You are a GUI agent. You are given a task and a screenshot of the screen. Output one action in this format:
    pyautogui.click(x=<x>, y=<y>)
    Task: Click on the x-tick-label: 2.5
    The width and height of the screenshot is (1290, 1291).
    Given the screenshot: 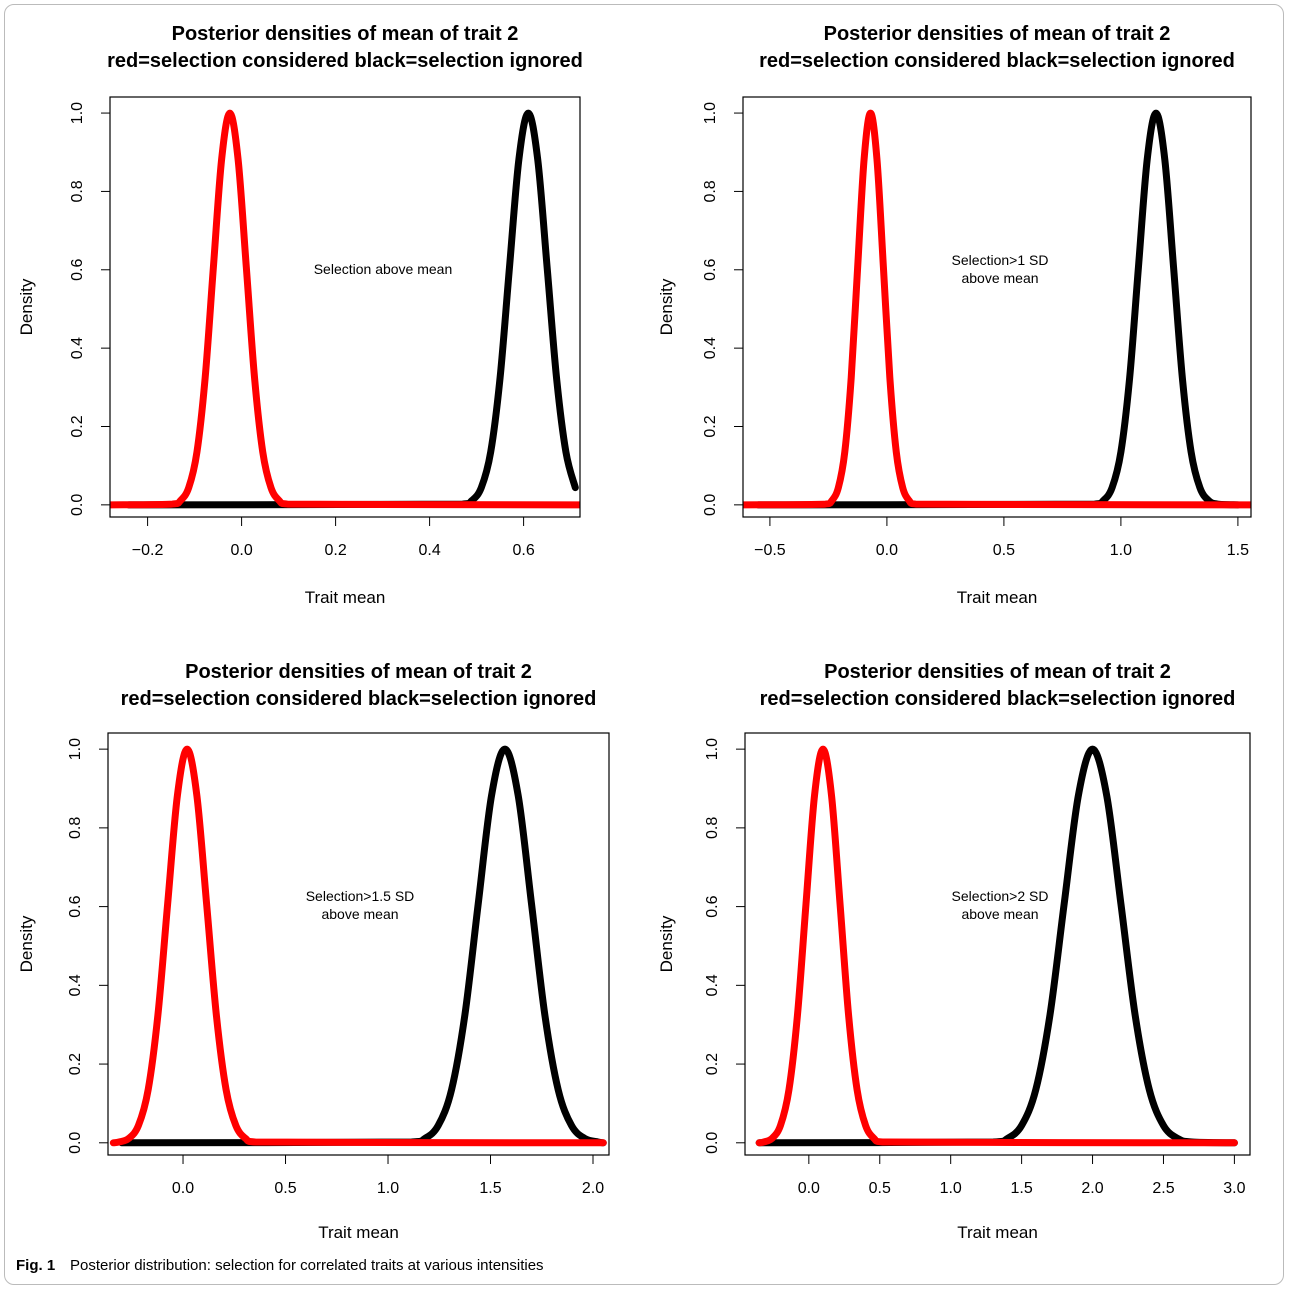 What is the action you would take?
    pyautogui.click(x=1163, y=1188)
    